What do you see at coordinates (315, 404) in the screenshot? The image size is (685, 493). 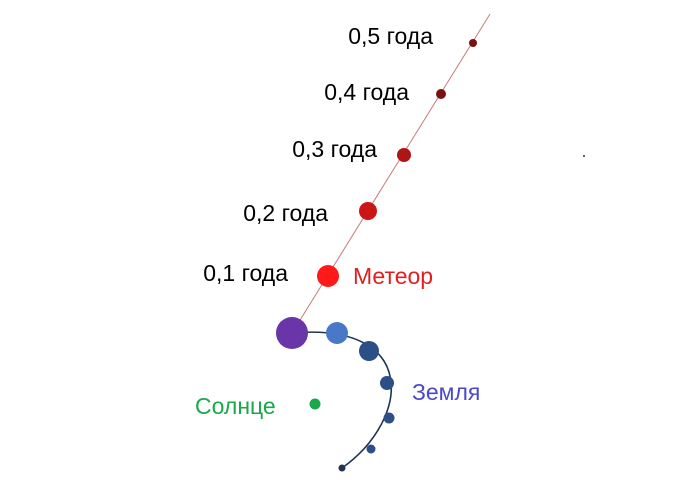 I see `sun-point` at bounding box center [315, 404].